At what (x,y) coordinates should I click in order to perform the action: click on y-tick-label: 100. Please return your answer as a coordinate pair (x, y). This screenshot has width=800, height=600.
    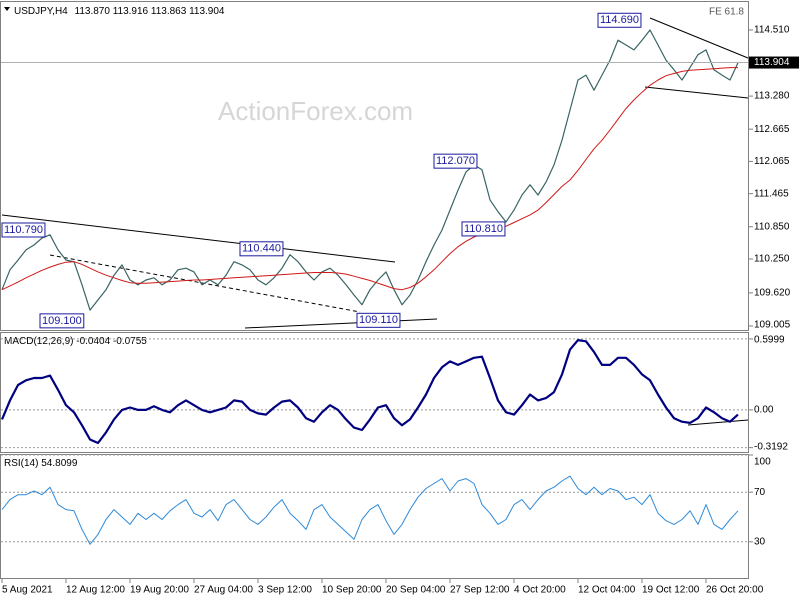
    Looking at the image, I should click on (762, 462).